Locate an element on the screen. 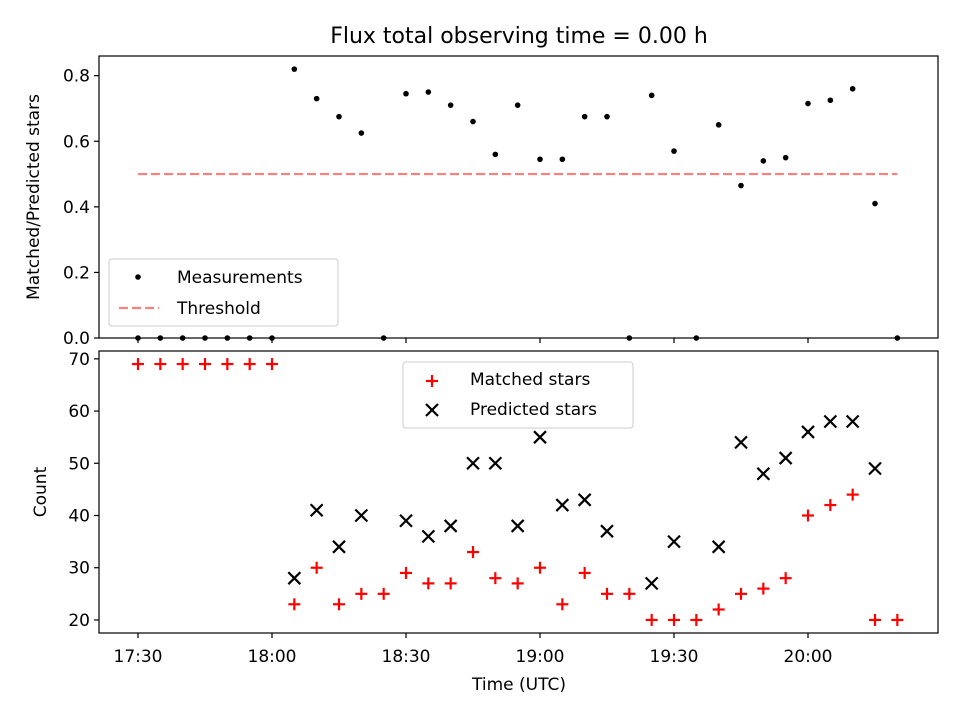 This screenshot has width=960, height=720. legend-matched-marker is located at coordinates (432, 381).